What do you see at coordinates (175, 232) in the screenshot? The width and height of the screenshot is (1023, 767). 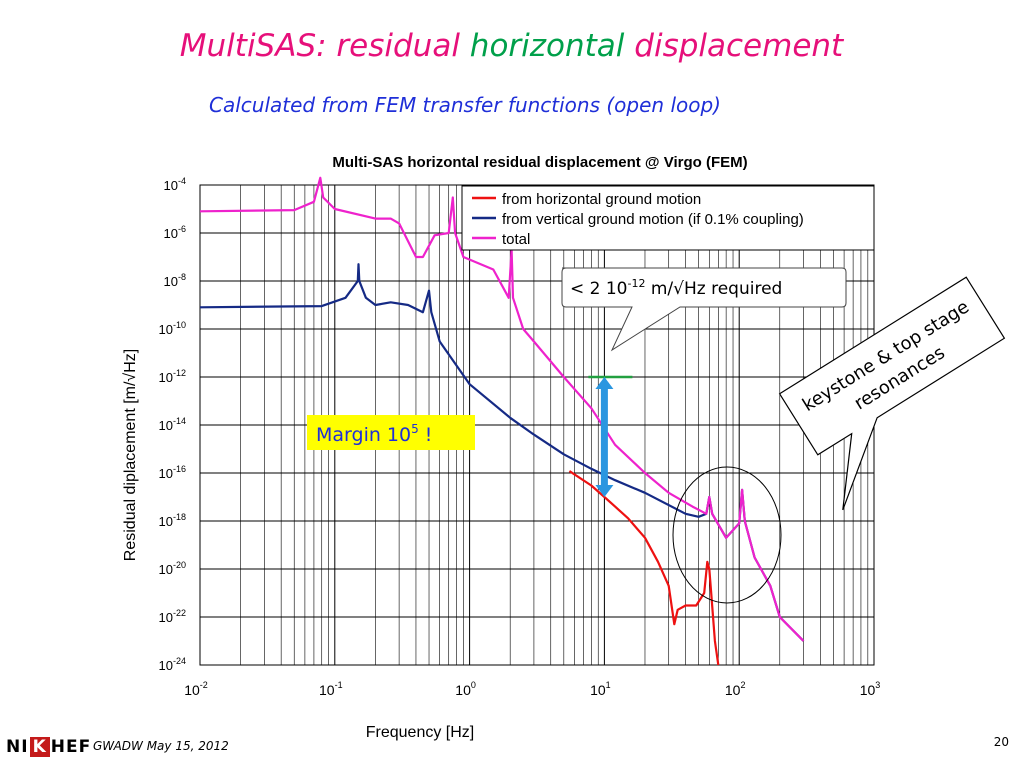 I see `y-tick-label: 10⁻⁶` at bounding box center [175, 232].